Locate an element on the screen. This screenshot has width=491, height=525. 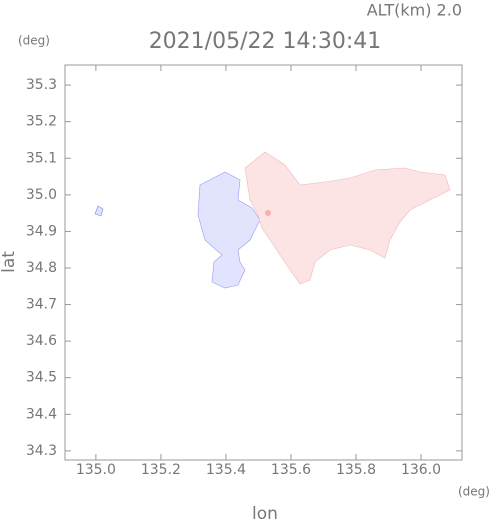
y-tick-label: 35.3 is located at coordinates (41, 85).